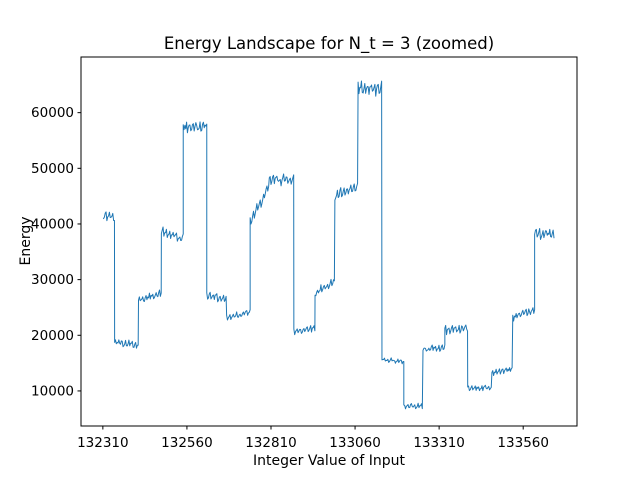 The height and width of the screenshot is (480, 640). I want to click on x-tick-label: 133310, so click(439, 443).